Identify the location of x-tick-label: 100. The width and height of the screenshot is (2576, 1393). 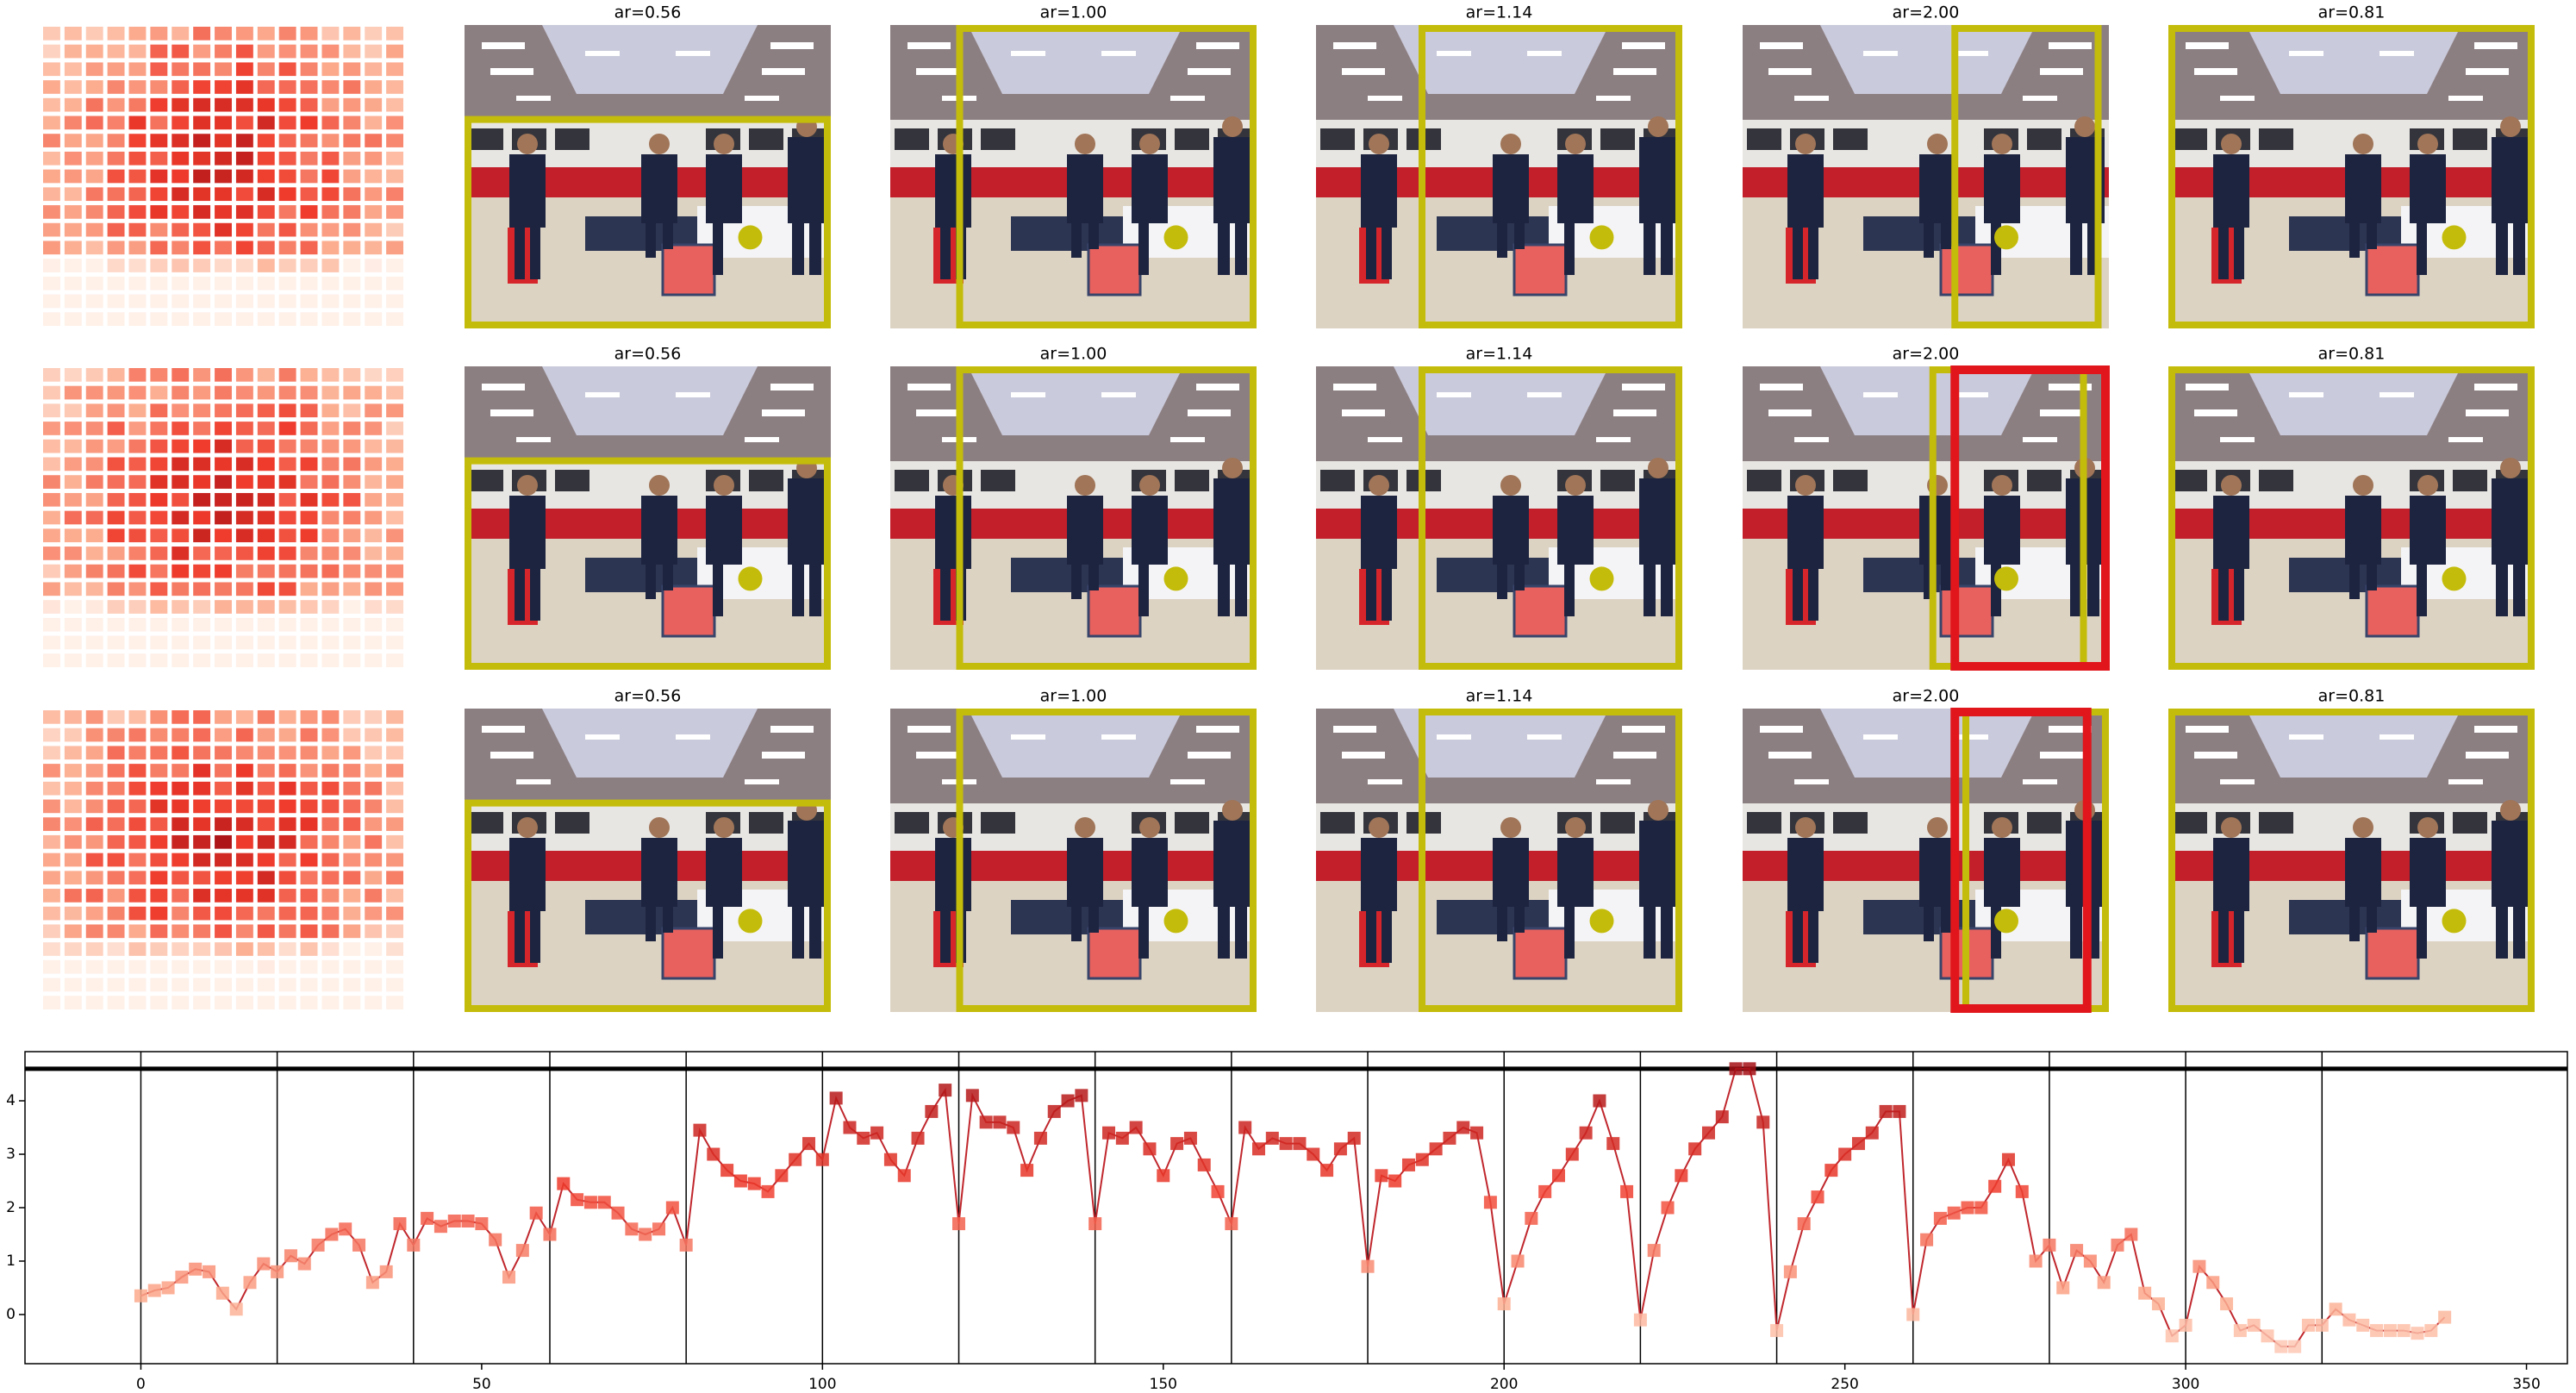
(822, 1385).